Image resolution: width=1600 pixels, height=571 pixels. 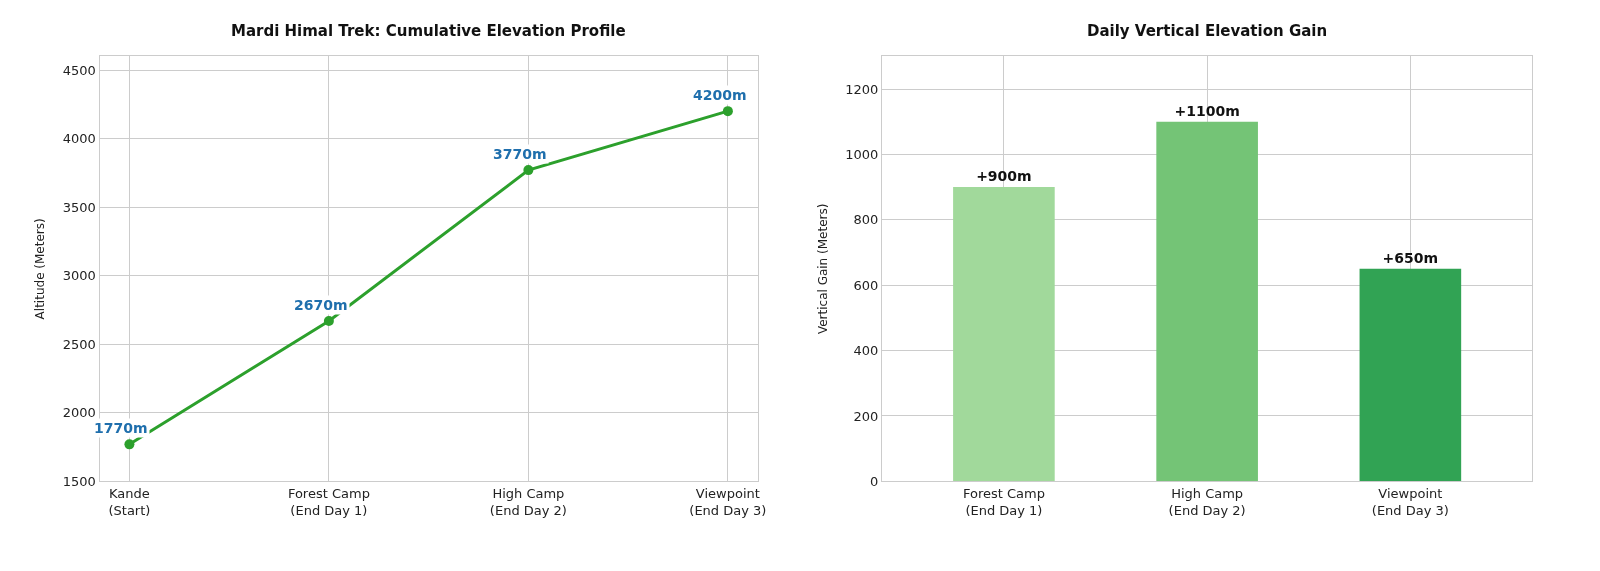 I want to click on y-tick-label: 0, so click(x=874, y=481).